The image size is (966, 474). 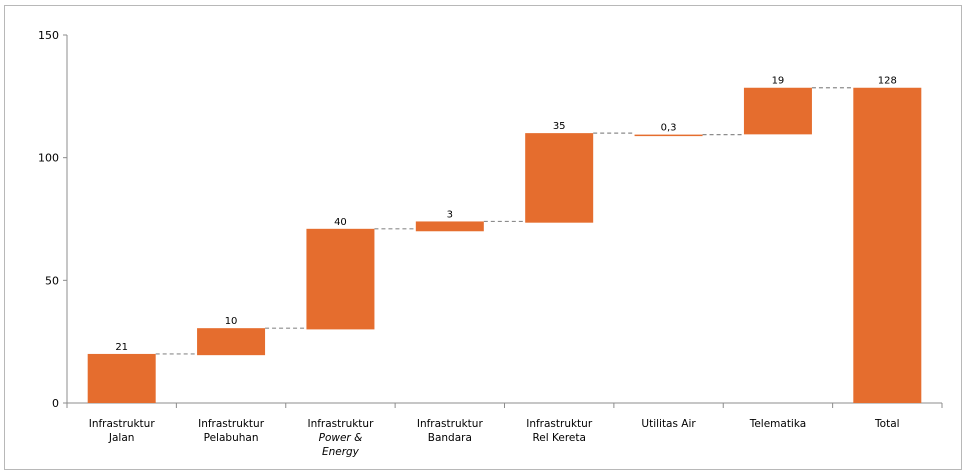 I want to click on x-category-label-line: Rel Kereta, so click(x=558, y=438).